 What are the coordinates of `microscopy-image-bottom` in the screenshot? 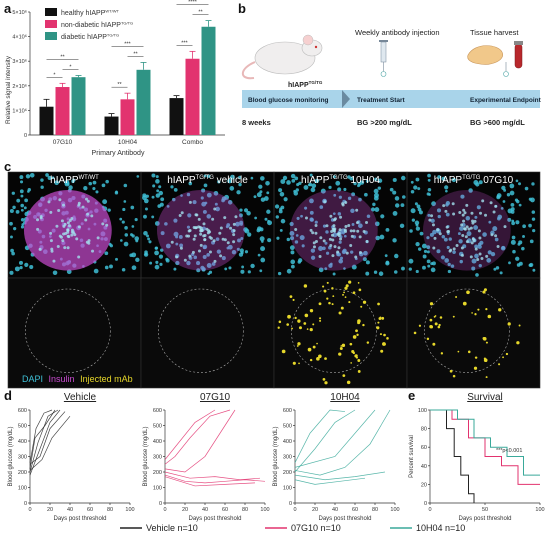 It's located at (74, 333).